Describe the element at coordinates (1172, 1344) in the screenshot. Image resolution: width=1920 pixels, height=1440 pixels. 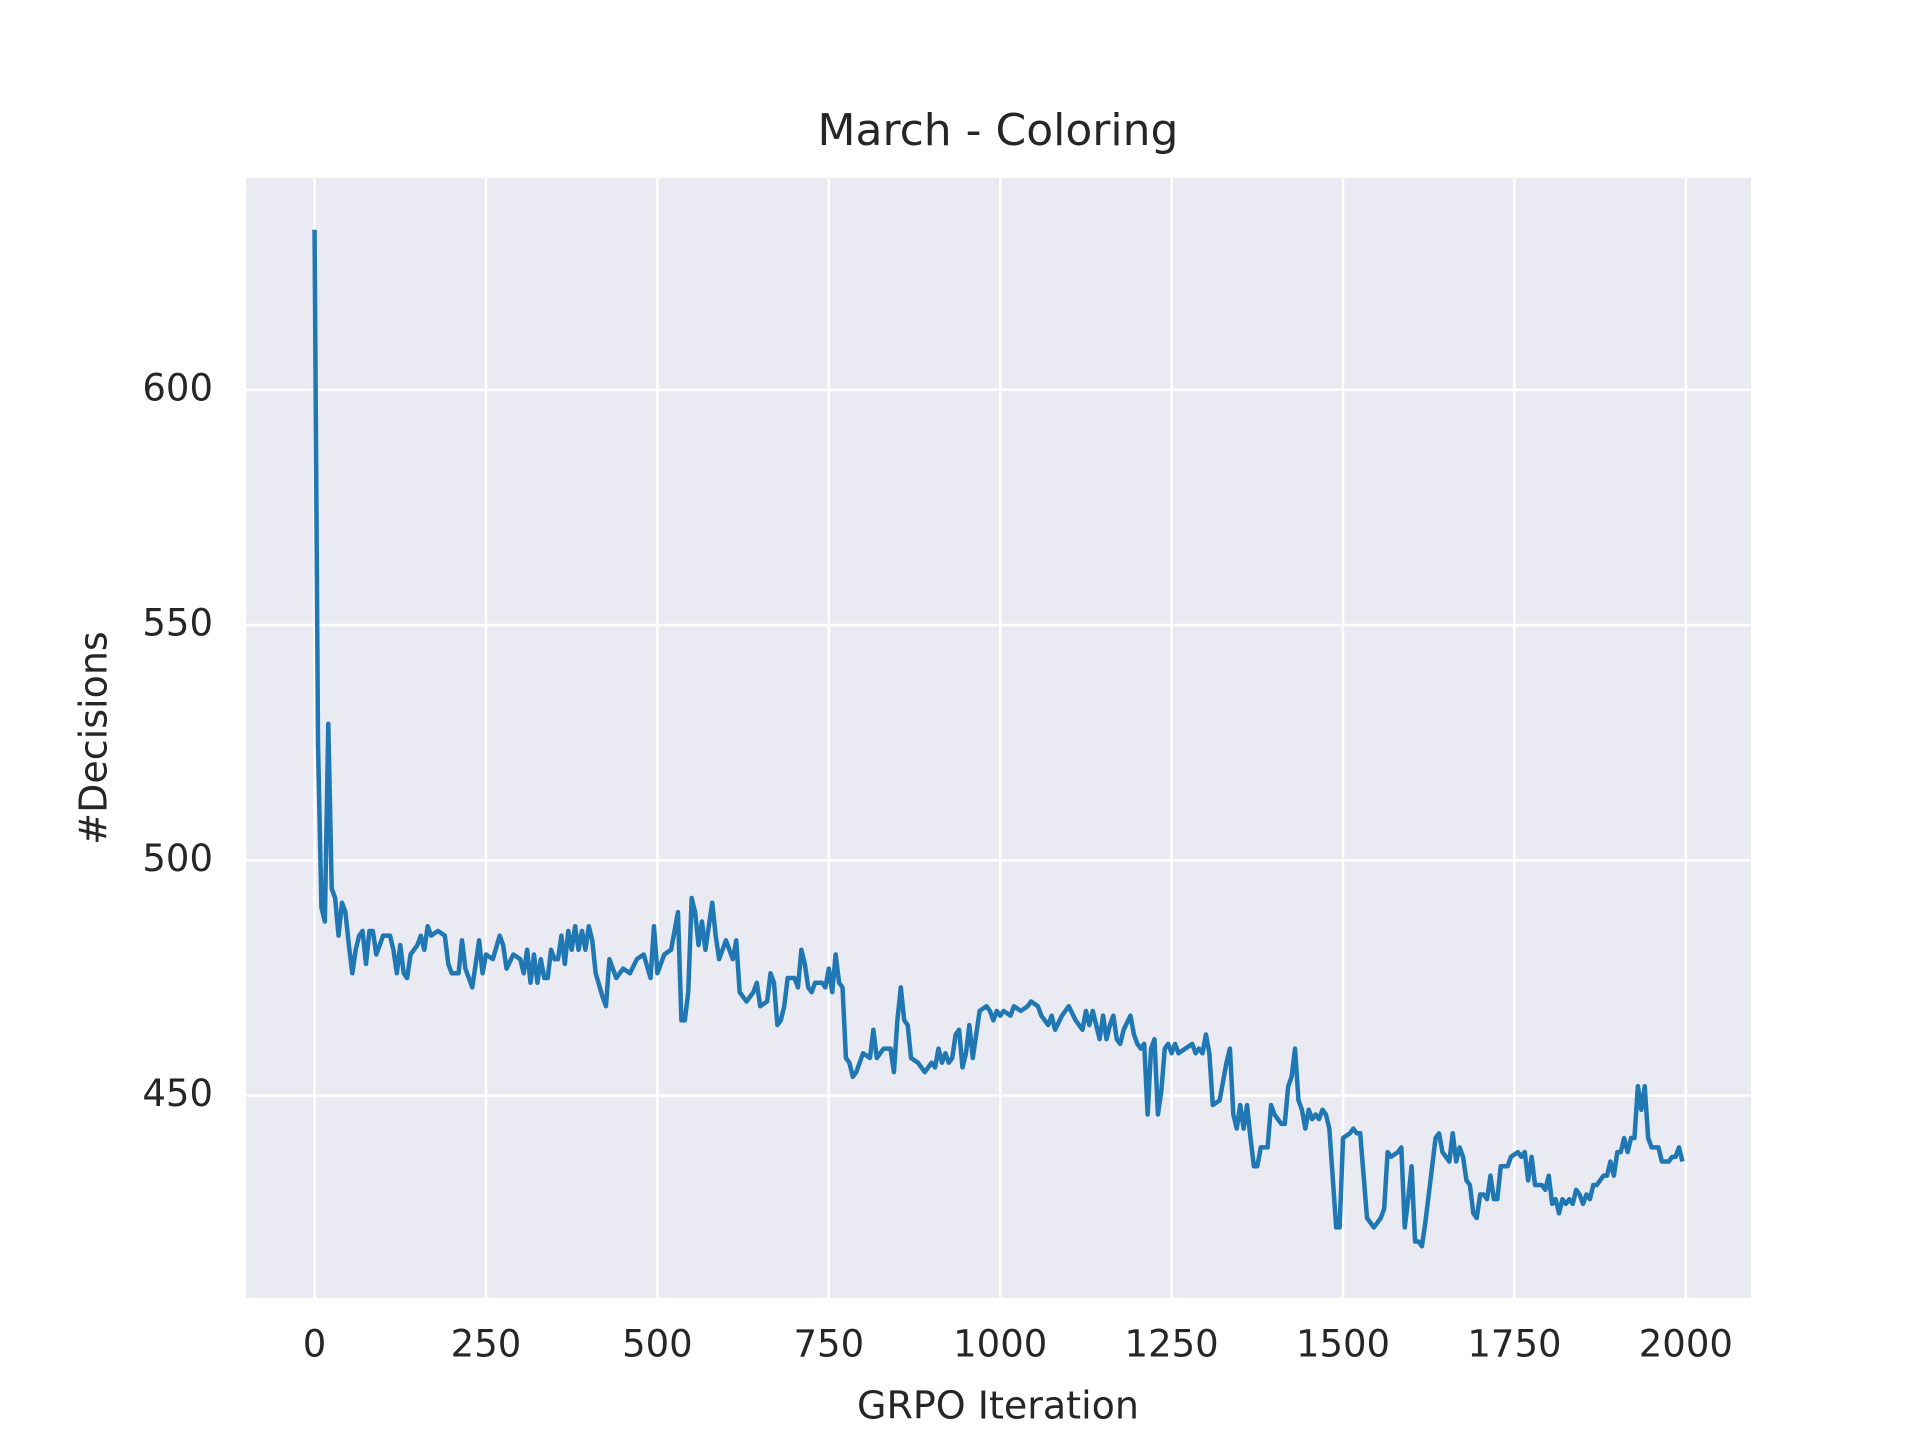
I see `x-tick-label: 1250` at that location.